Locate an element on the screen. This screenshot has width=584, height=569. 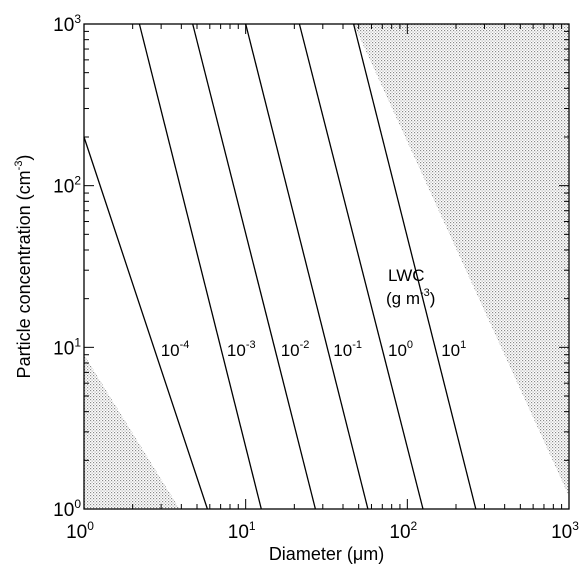
lwc-line-label: 101 is located at coordinates (453, 349).